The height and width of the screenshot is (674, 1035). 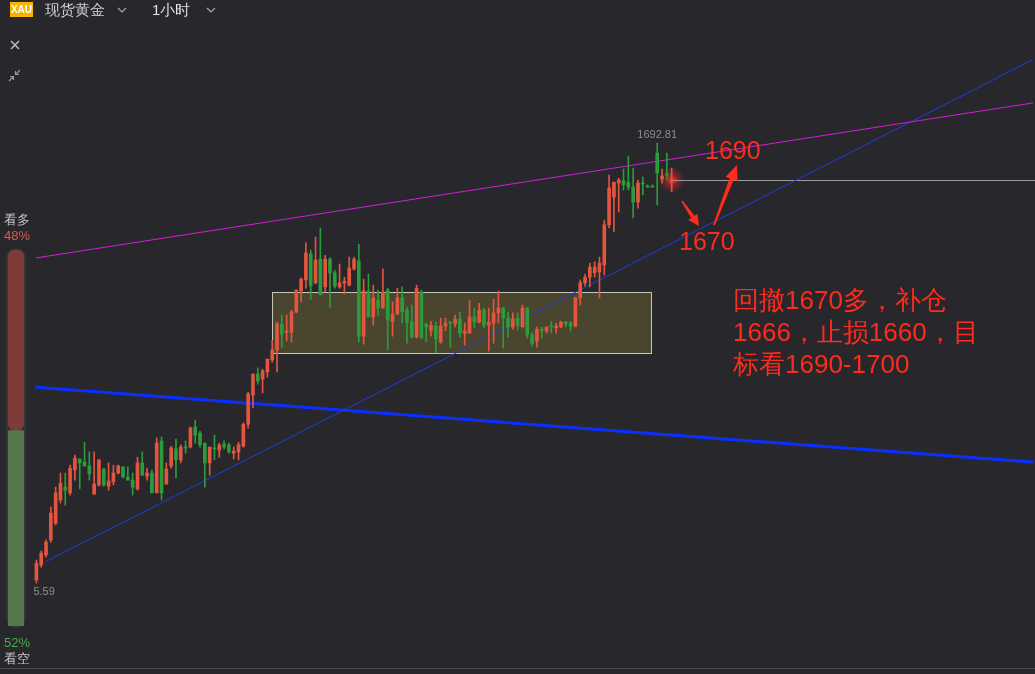 What do you see at coordinates (21, 9) in the screenshot?
I see `symbol-badge: XAU` at bounding box center [21, 9].